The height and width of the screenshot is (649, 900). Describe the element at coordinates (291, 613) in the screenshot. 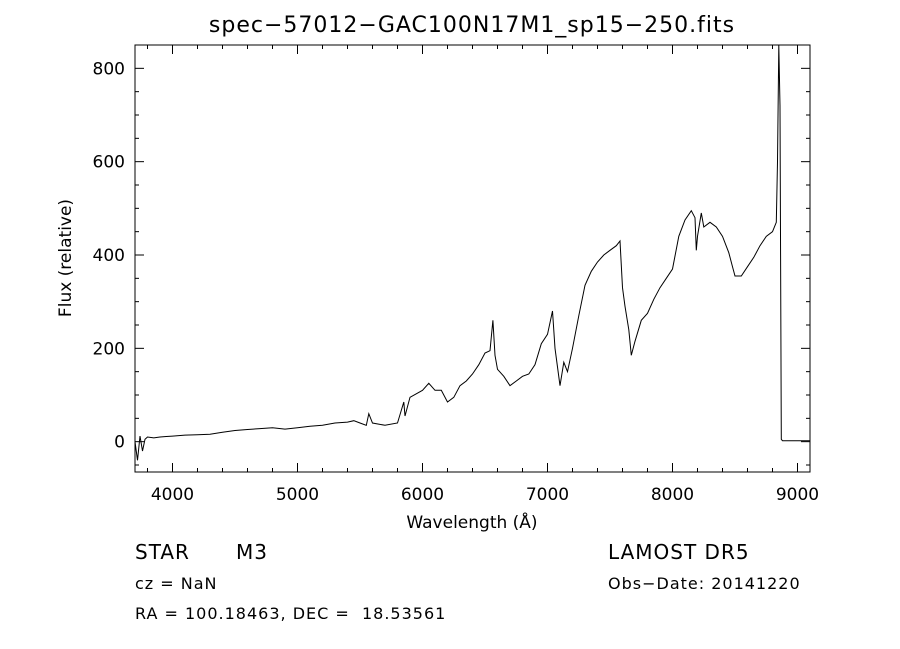

I see `coordinates-label: RA = 100.18463, DEC = 18.53561` at that location.